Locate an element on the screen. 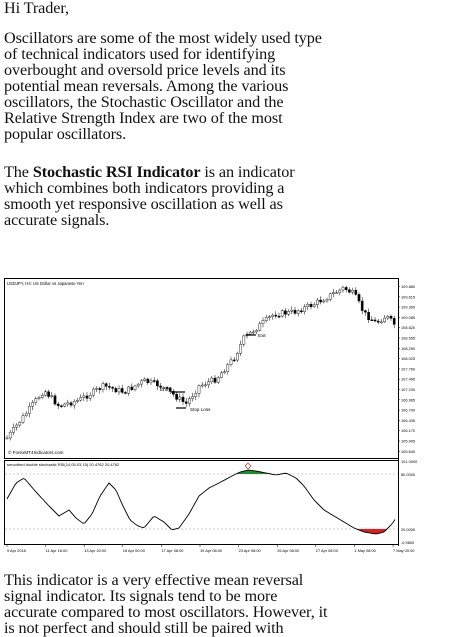  time-tick-label: 19 Apr 08:00 is located at coordinates (211, 550).